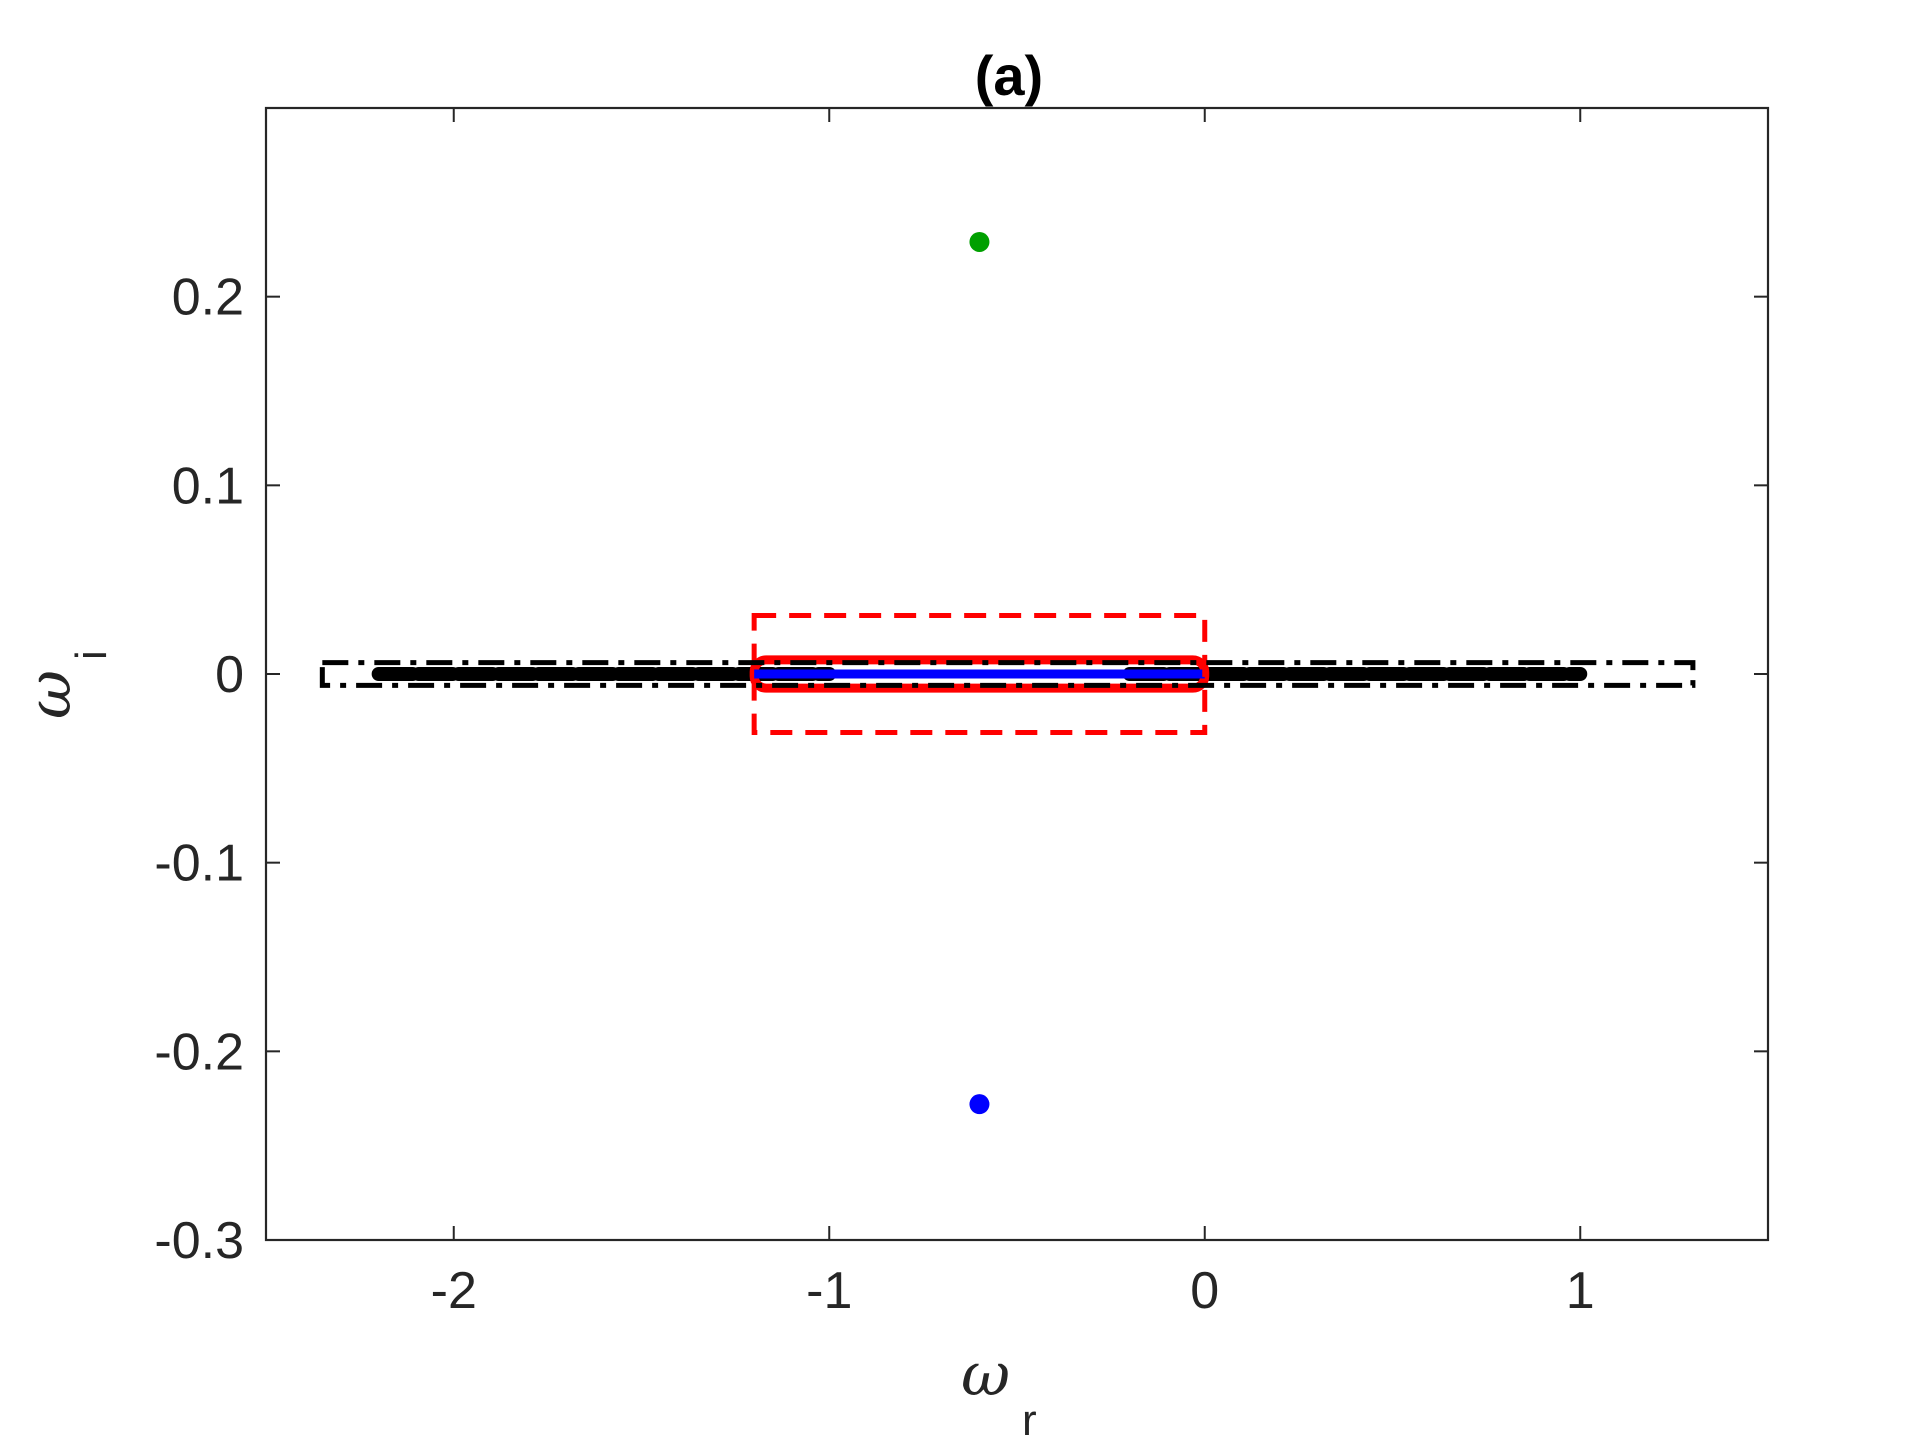 Image resolution: width=1925 pixels, height=1444 pixels. I want to click on x-tick-label: 1, so click(1580, 1291).